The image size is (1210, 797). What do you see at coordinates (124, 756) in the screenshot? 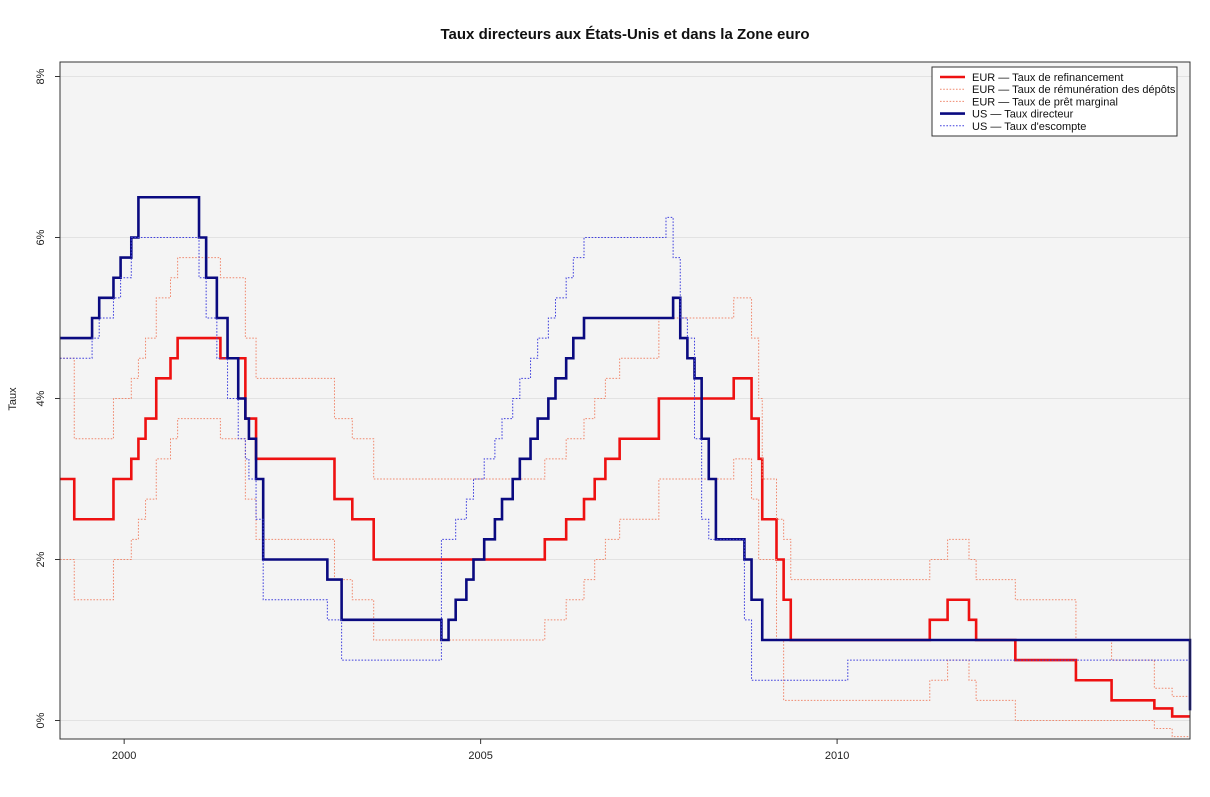
I see `x-tick-label: 2000` at bounding box center [124, 756].